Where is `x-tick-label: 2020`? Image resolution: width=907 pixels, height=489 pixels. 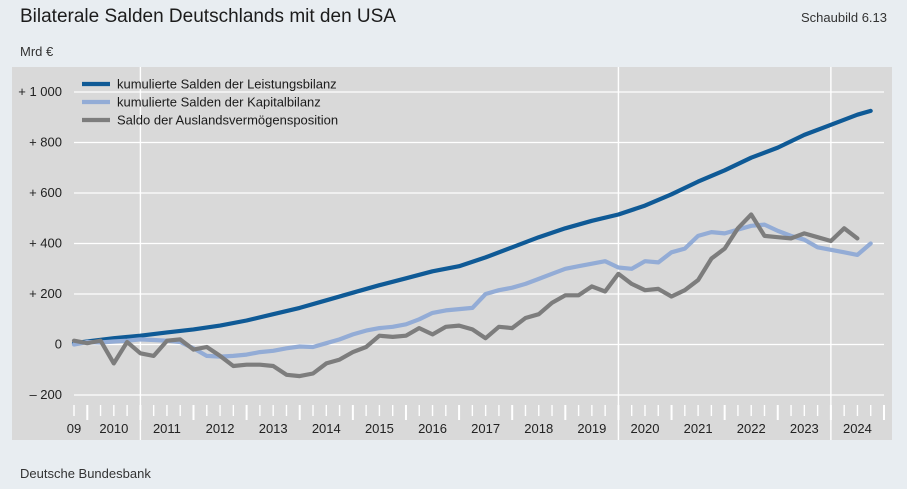 x-tick-label: 2020 is located at coordinates (645, 428).